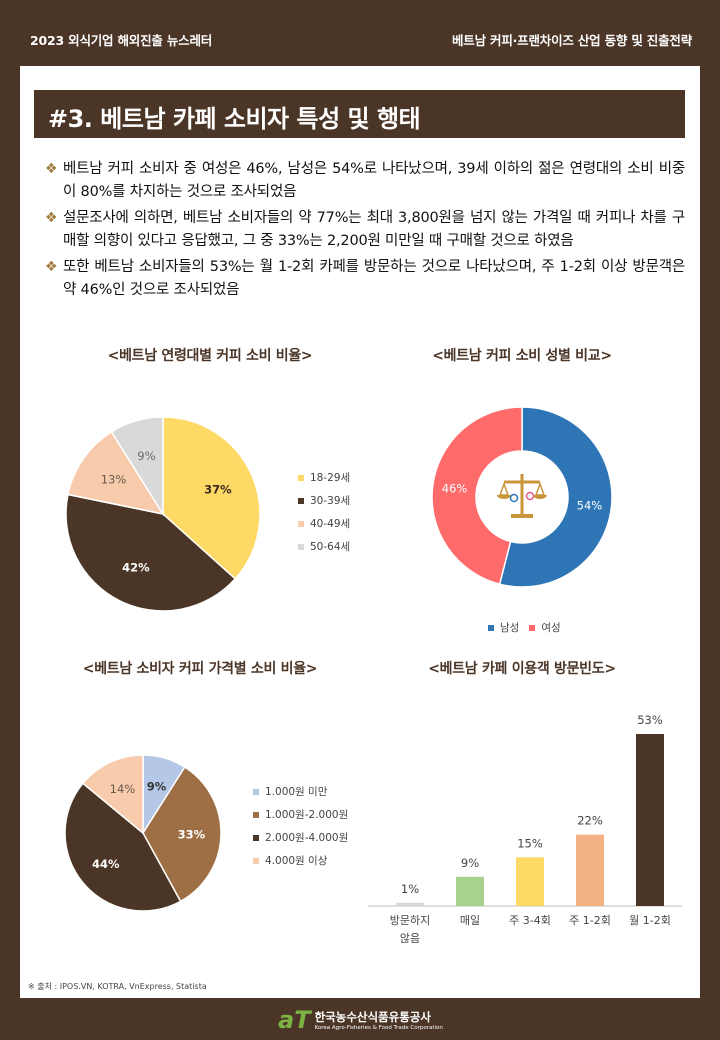 This screenshot has height=1040, width=720. Describe the element at coordinates (210, 356) in the screenshot. I see `age-chart-title: <베트남 연령대별 커피 소비 비율>` at that location.